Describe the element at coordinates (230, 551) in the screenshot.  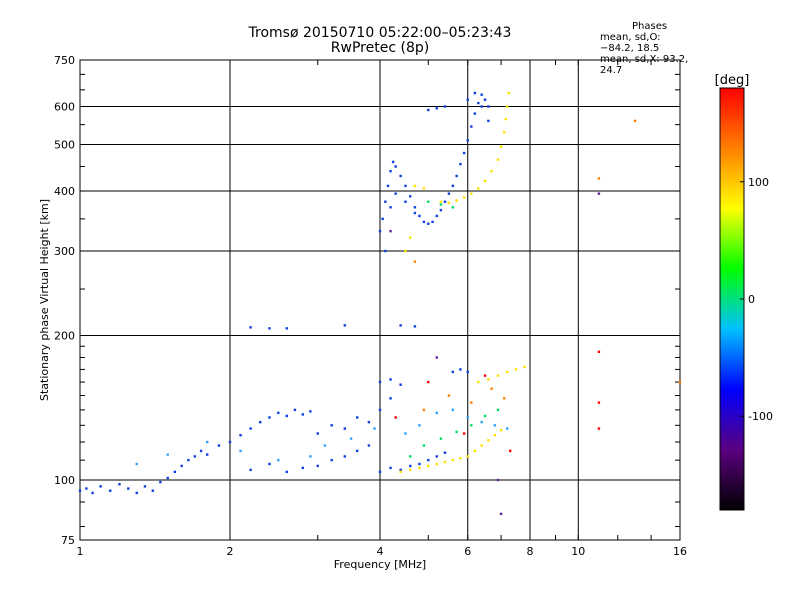
I see `x-tick-label: 2` at that location.